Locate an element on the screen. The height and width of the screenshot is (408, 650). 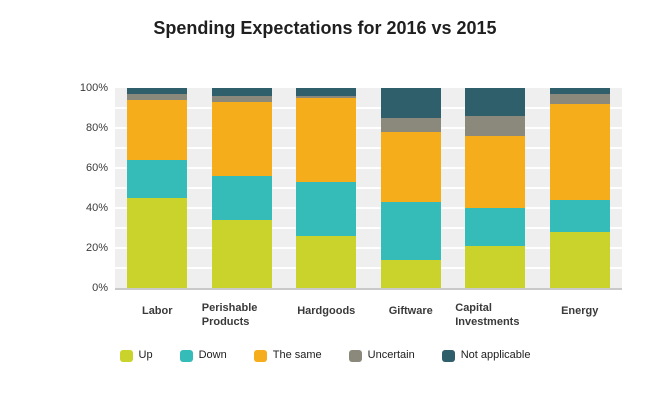
bar-column-perishable-products is located at coordinates (242, 188).